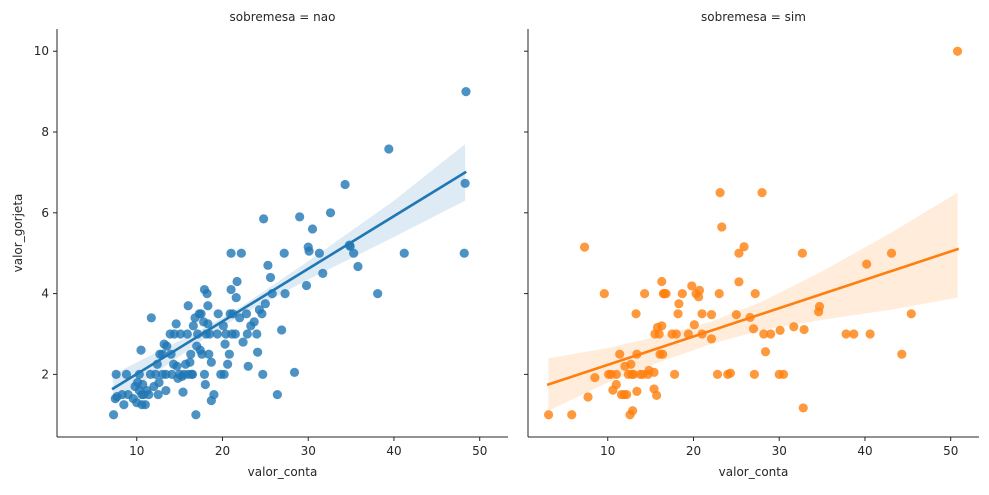 Image resolution: width=989 pixels, height=495 pixels. Describe the element at coordinates (45, 374) in the screenshot. I see `y-tick-label: 2` at that location.